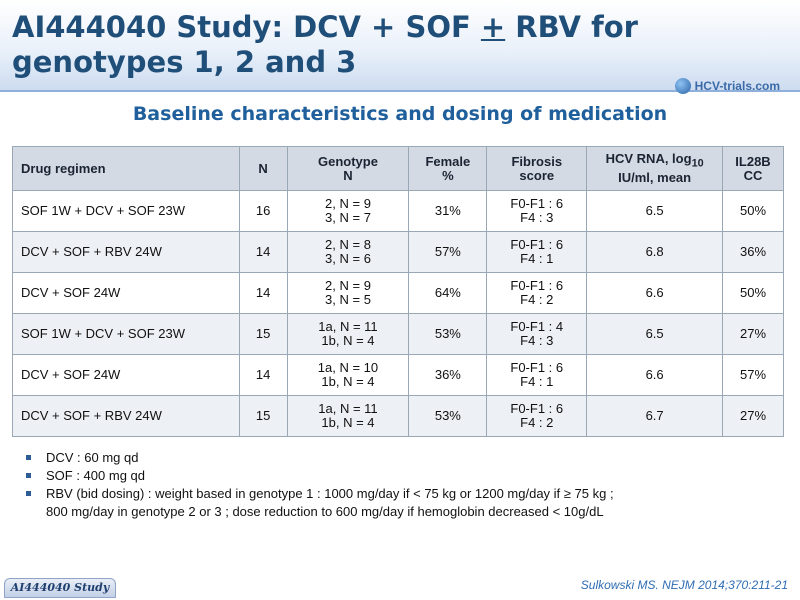 This screenshot has height=600, width=800. Describe the element at coordinates (737, 86) in the screenshot. I see `logo-text: HCV-trials.com` at that location.